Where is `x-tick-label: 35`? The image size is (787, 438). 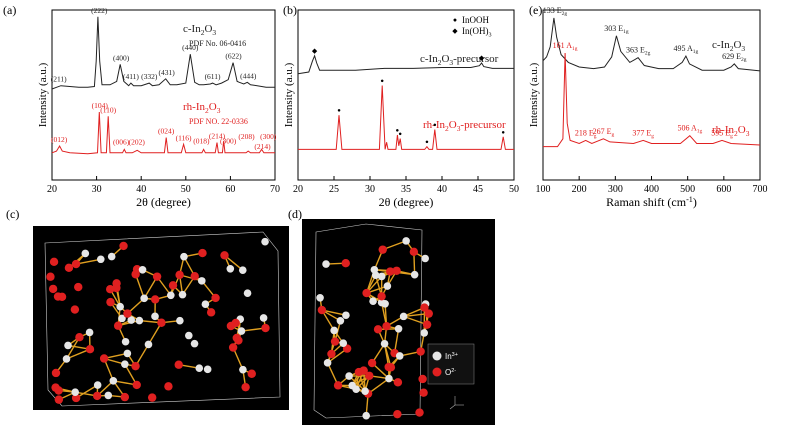 x-tick-label: 35 is located at coordinates (406, 189).